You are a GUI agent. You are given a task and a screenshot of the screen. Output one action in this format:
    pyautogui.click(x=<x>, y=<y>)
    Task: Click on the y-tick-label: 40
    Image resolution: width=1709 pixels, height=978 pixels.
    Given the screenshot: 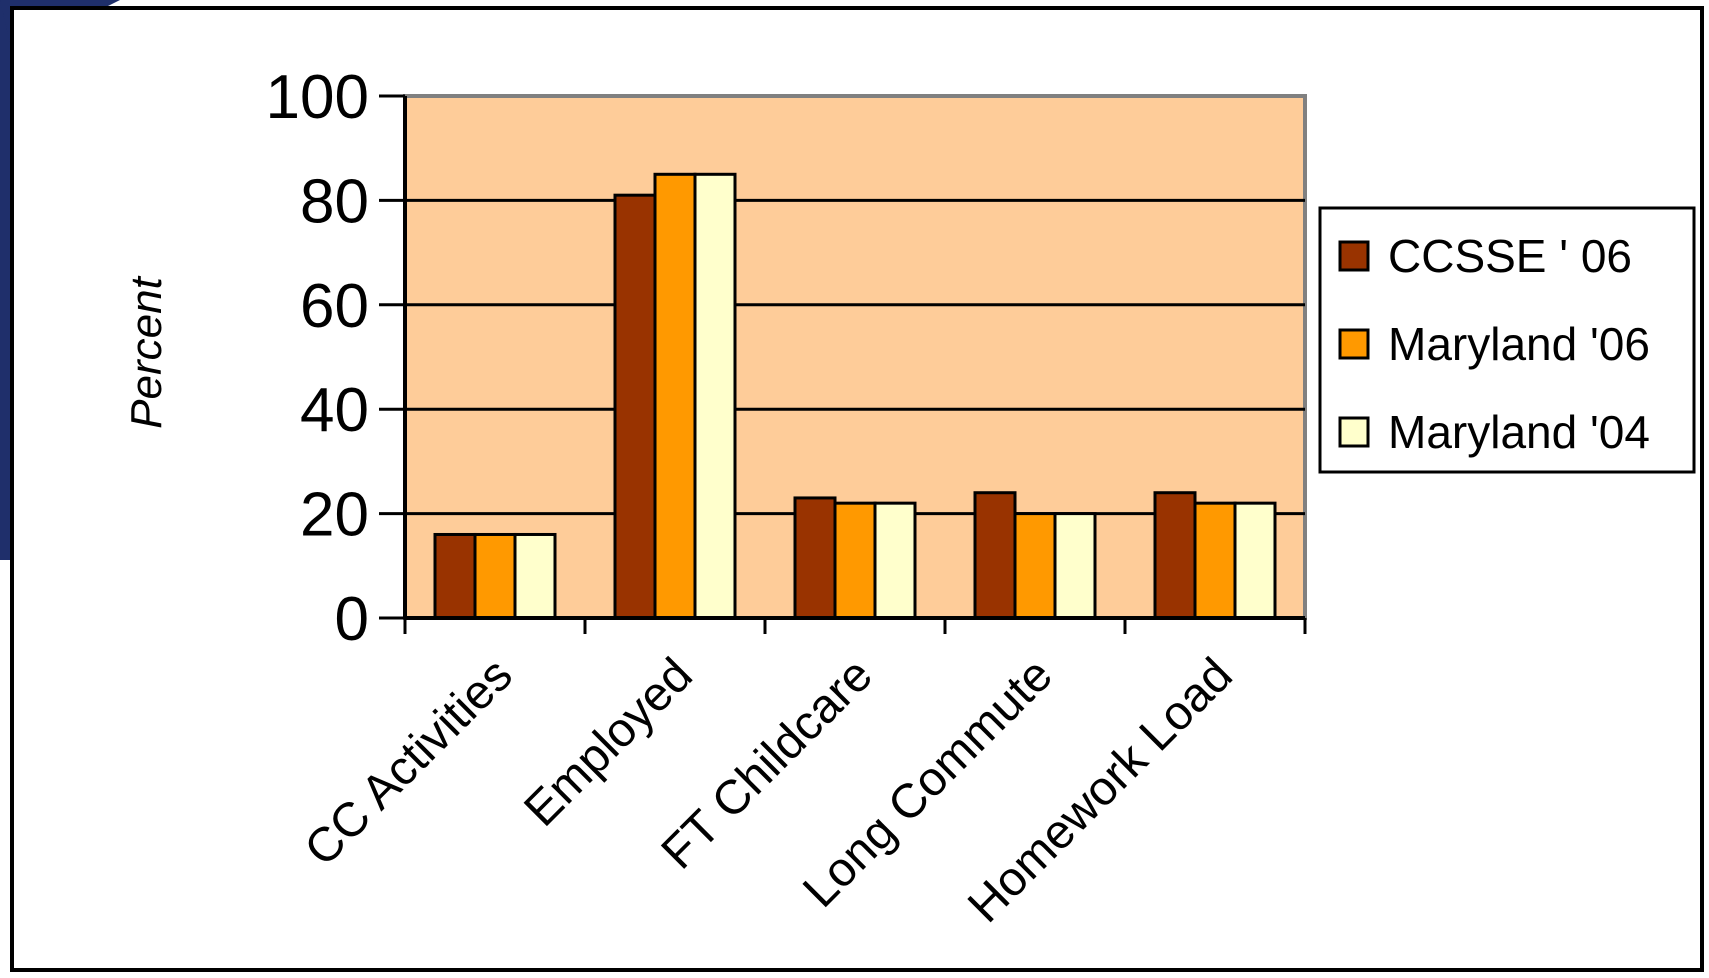 What is the action you would take?
    pyautogui.click(x=334, y=410)
    